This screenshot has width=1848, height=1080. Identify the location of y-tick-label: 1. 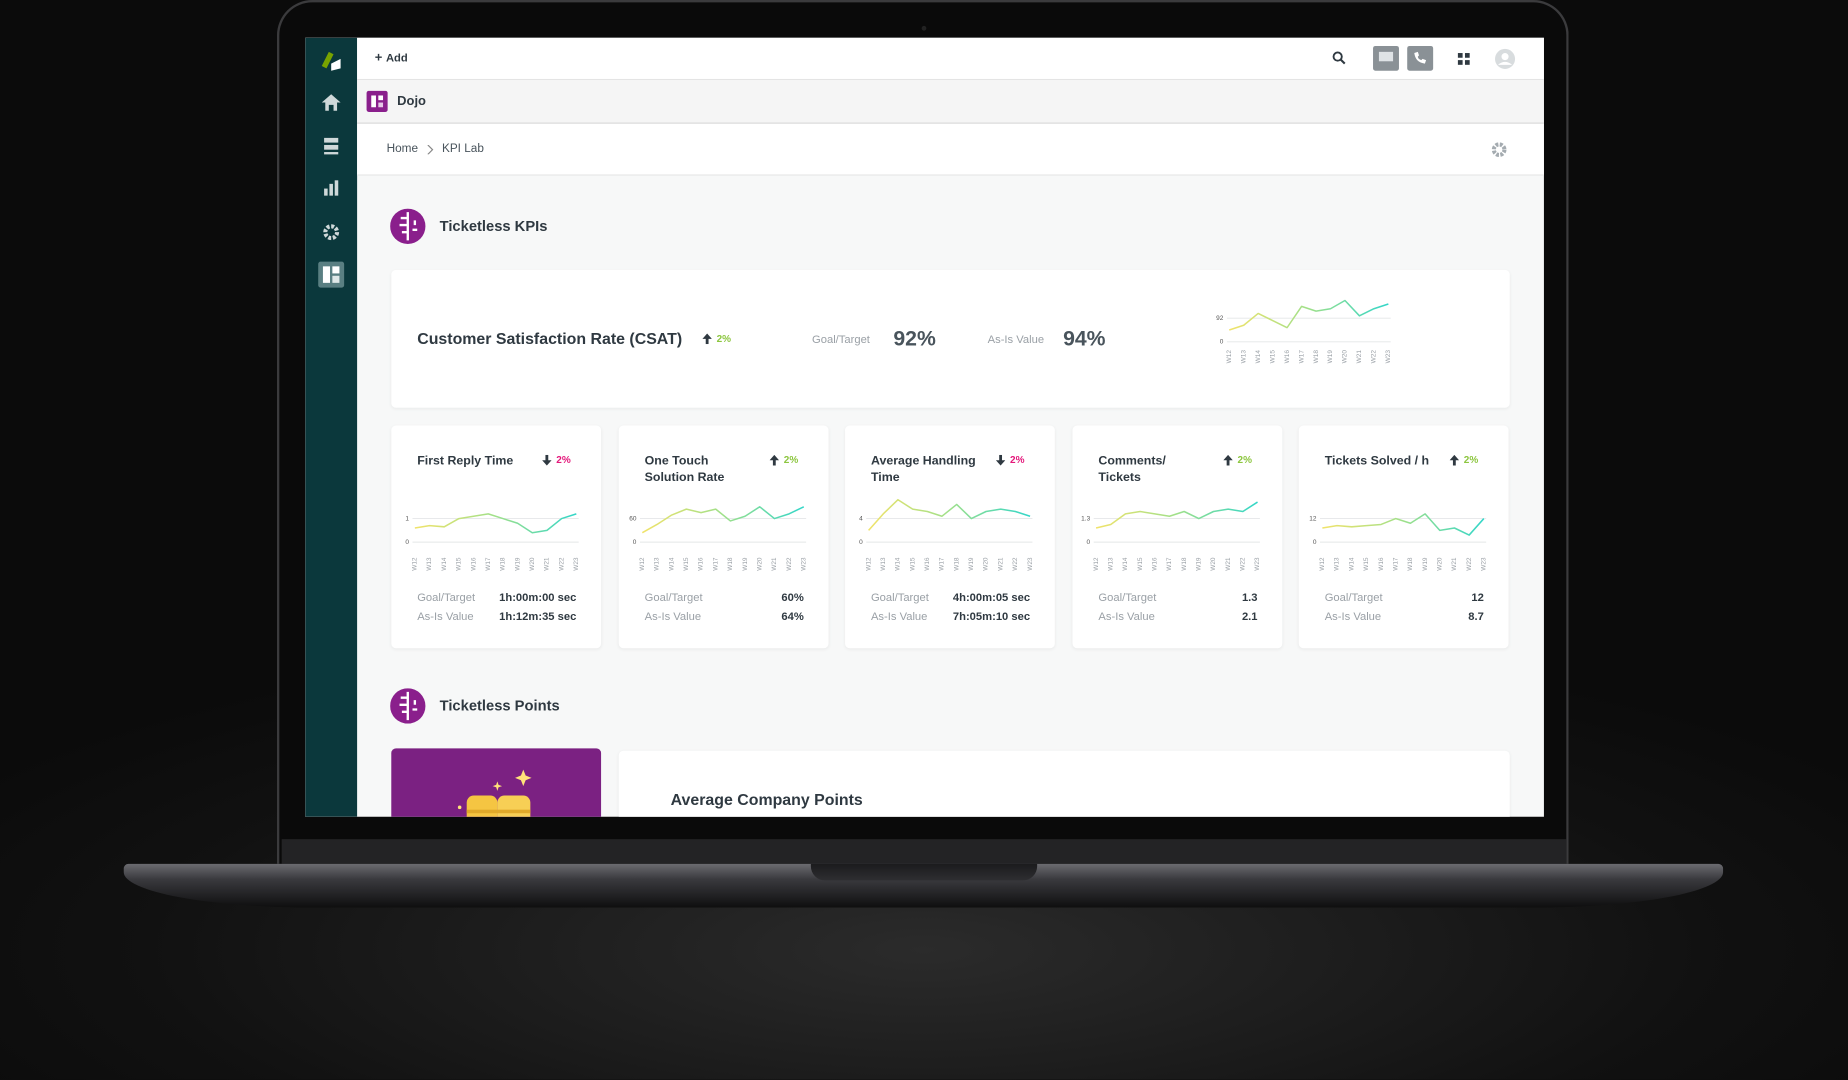
(407, 518).